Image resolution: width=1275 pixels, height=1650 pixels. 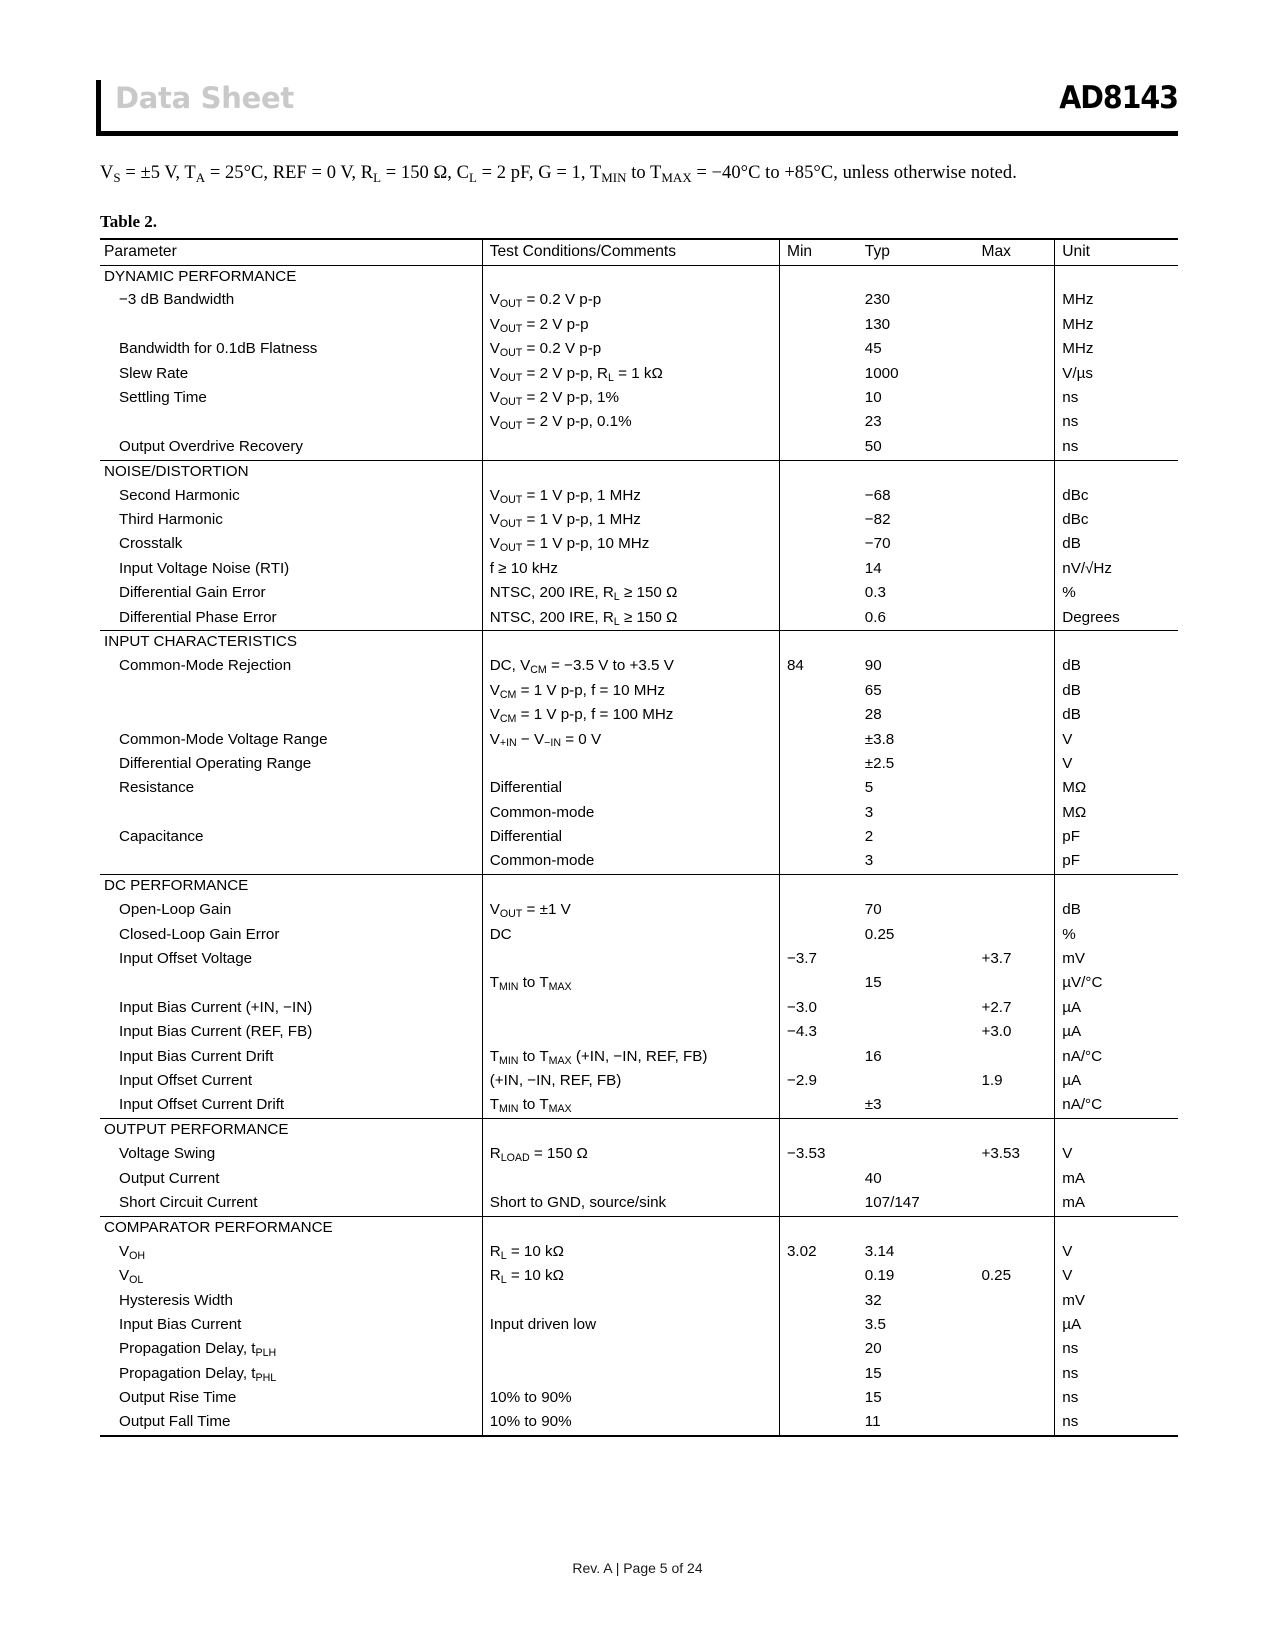 I want to click on cell-parameter: Propagation Delay, tPHL, so click(x=291, y=1375).